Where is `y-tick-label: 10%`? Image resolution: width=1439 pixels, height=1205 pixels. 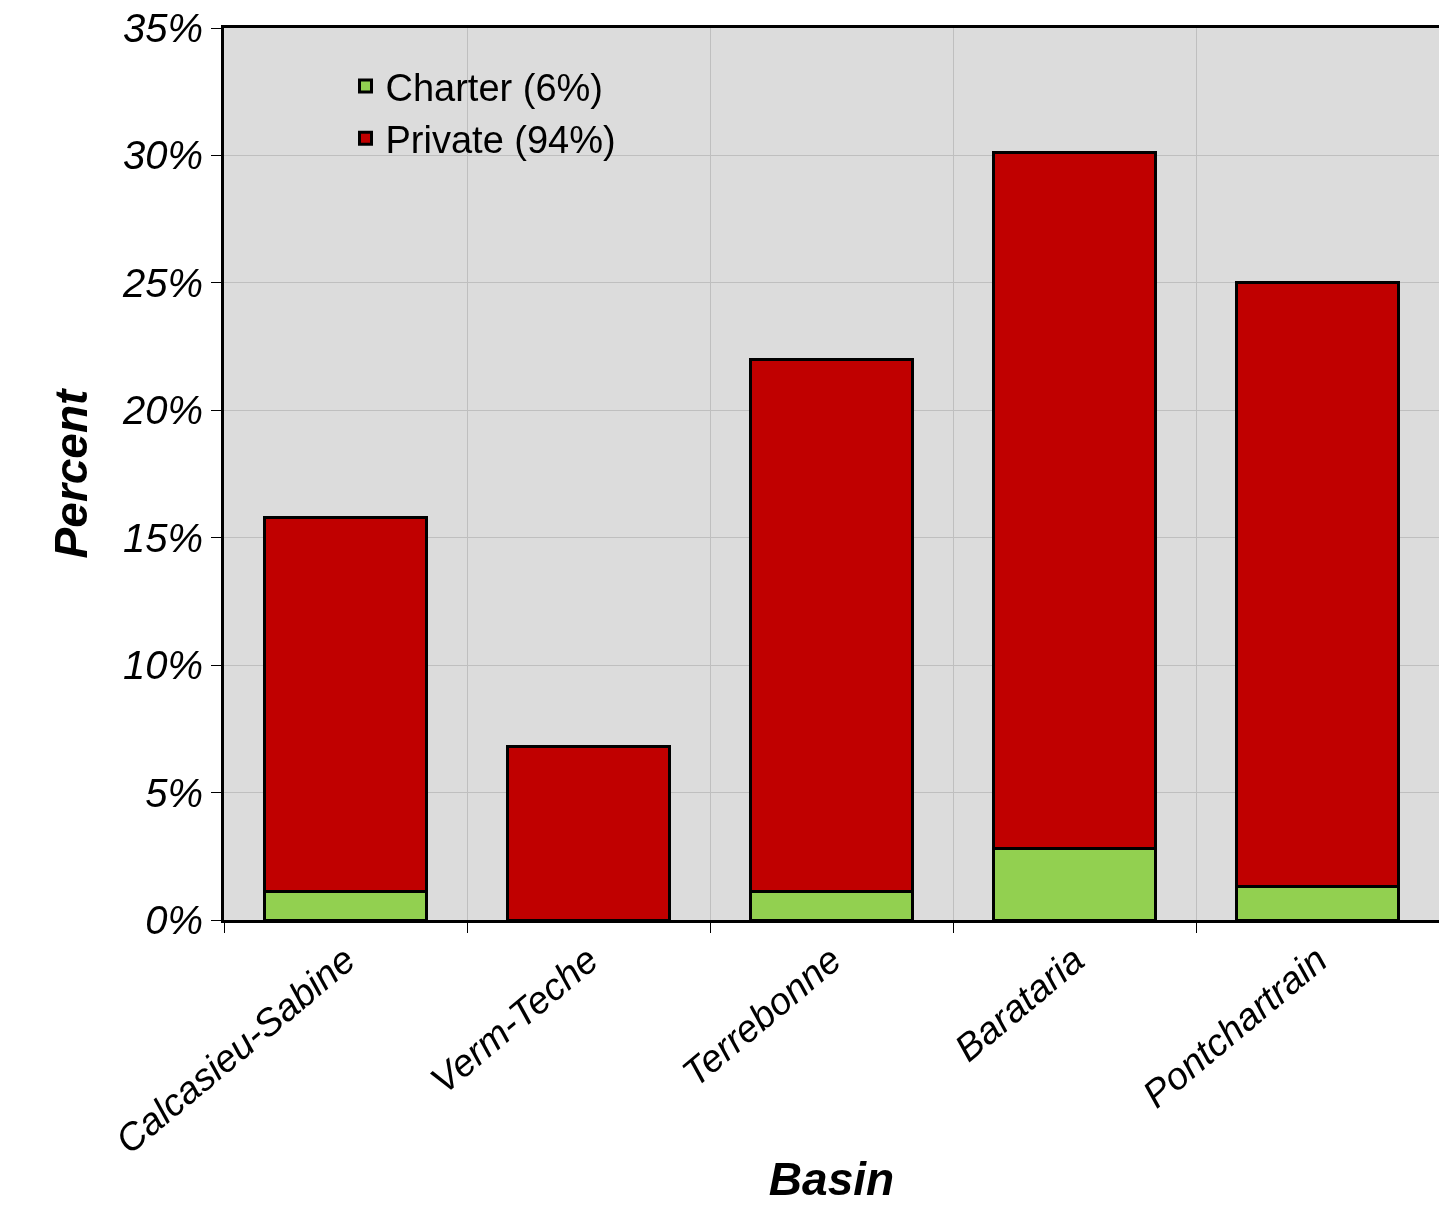
y-tick-label: 10% is located at coordinates (162, 665).